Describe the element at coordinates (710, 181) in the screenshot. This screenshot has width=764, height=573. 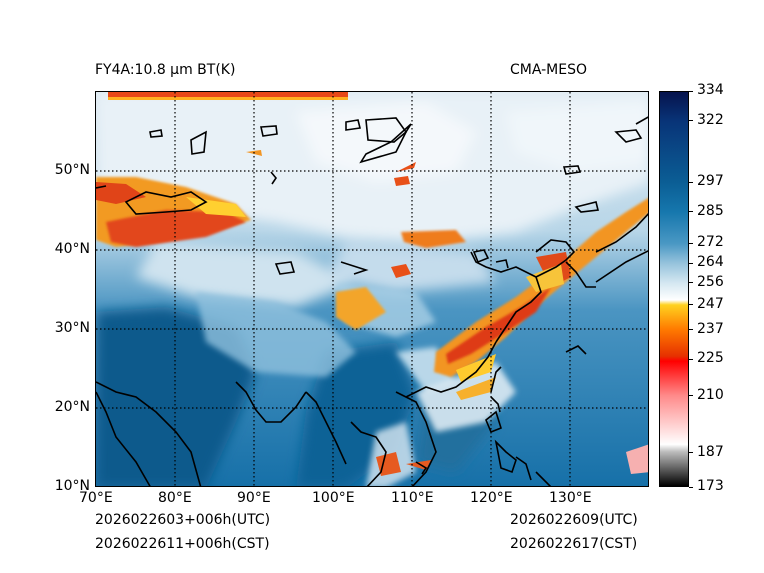
I see `colorbar-tick-label: 297` at that location.